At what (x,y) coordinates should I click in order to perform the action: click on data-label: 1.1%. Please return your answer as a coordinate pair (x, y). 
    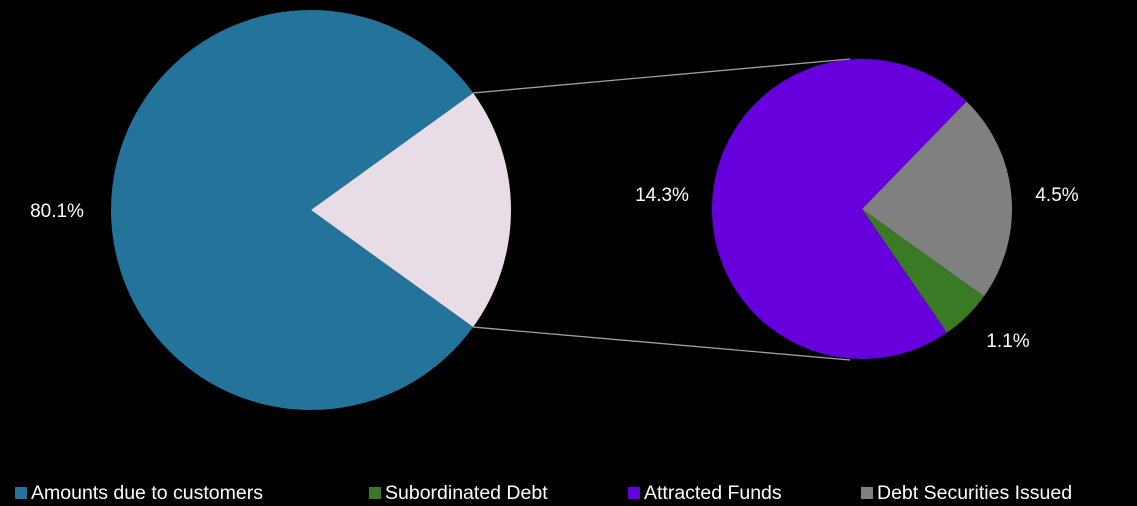
    Looking at the image, I should click on (1007, 341).